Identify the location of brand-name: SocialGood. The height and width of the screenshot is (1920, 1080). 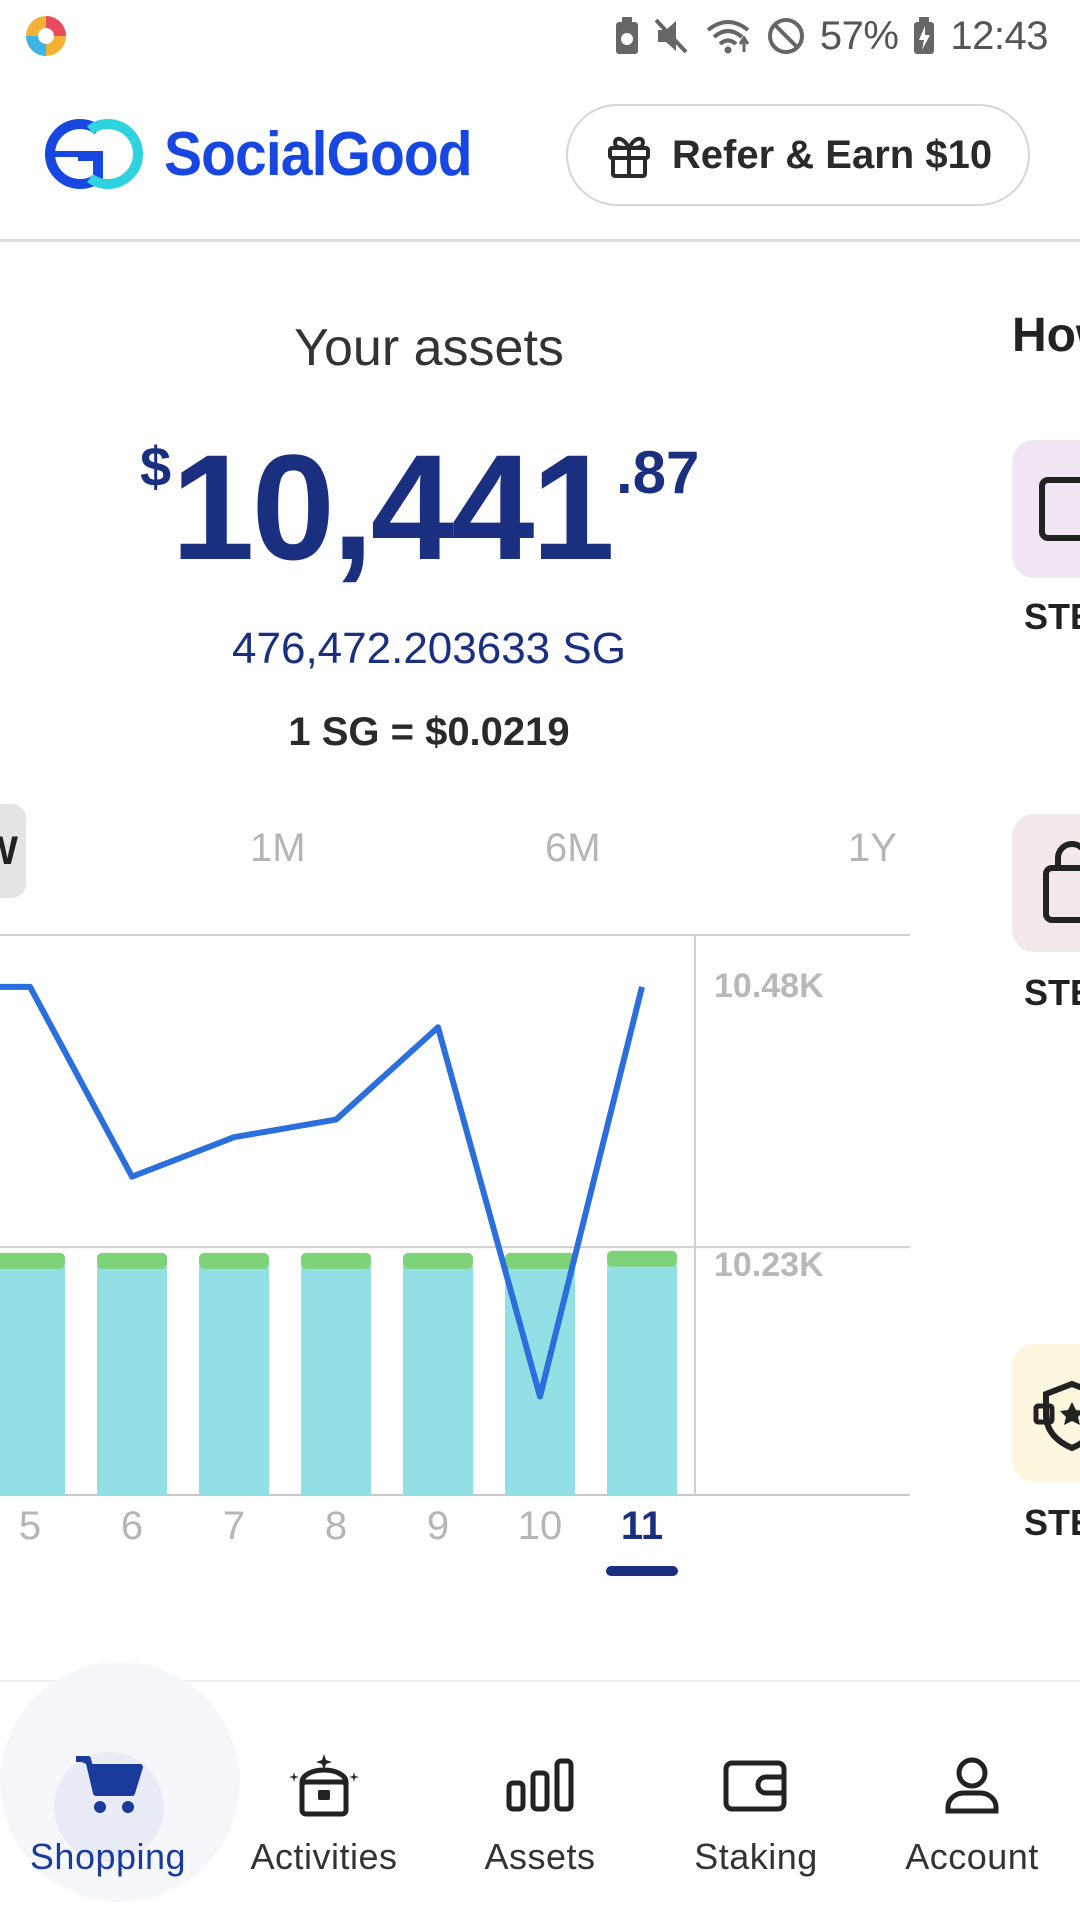
(318, 154).